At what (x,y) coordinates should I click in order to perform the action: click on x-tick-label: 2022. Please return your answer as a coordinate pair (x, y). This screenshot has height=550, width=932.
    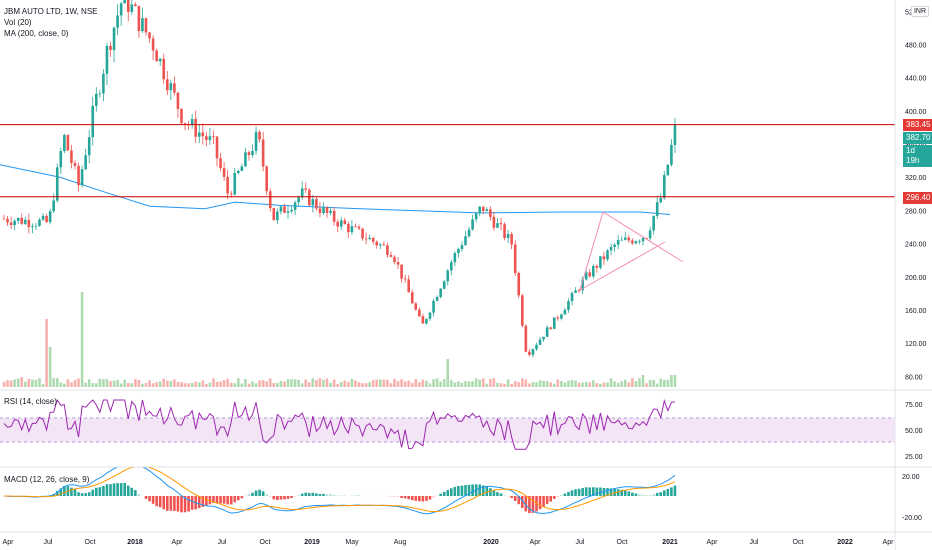
    Looking at the image, I should click on (845, 542).